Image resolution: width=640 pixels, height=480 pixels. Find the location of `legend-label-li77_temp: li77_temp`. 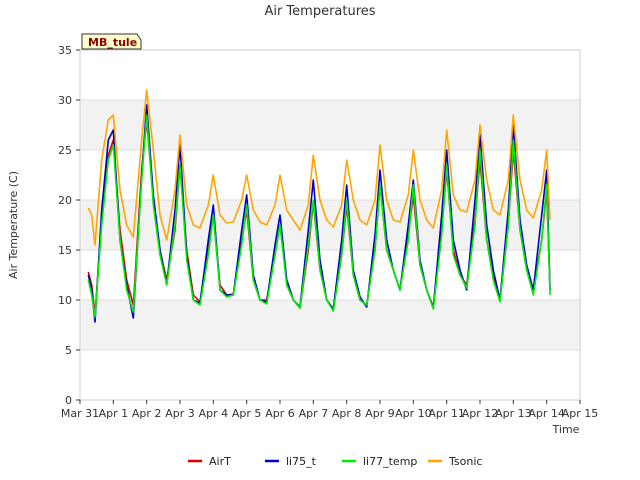

legend-label-li77_temp: li77_temp is located at coordinates (390, 461).